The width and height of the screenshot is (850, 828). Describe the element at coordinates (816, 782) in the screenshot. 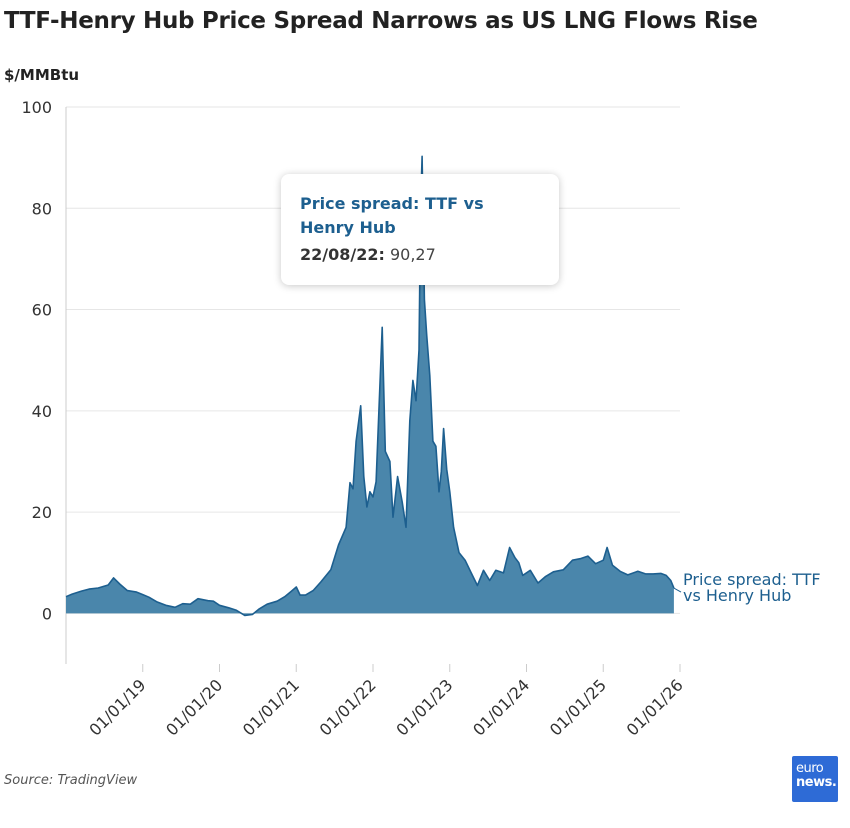

I see `logo-text-line2: news.` at that location.